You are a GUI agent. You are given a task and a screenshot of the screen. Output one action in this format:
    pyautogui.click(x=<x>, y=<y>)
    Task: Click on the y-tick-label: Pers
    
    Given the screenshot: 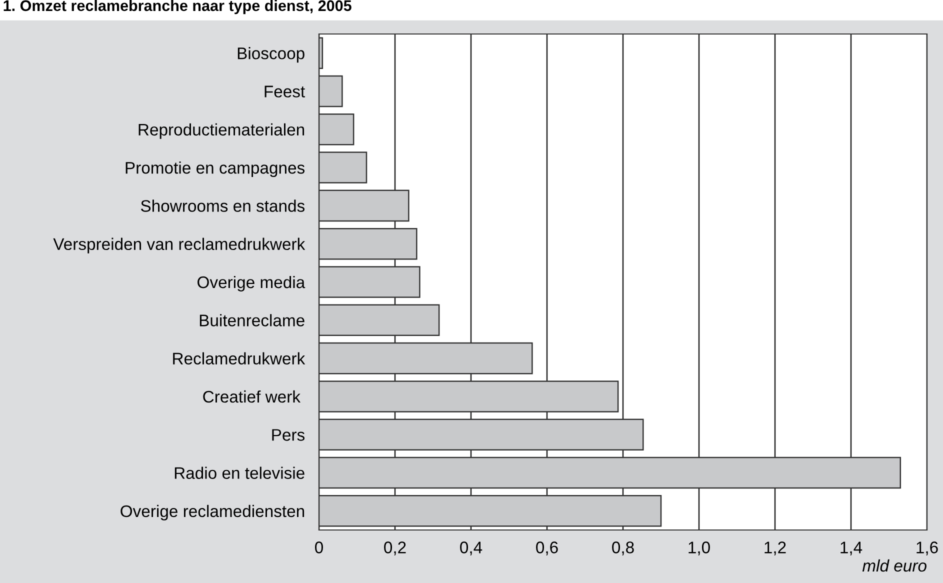 What is the action you would take?
    pyautogui.click(x=288, y=435)
    